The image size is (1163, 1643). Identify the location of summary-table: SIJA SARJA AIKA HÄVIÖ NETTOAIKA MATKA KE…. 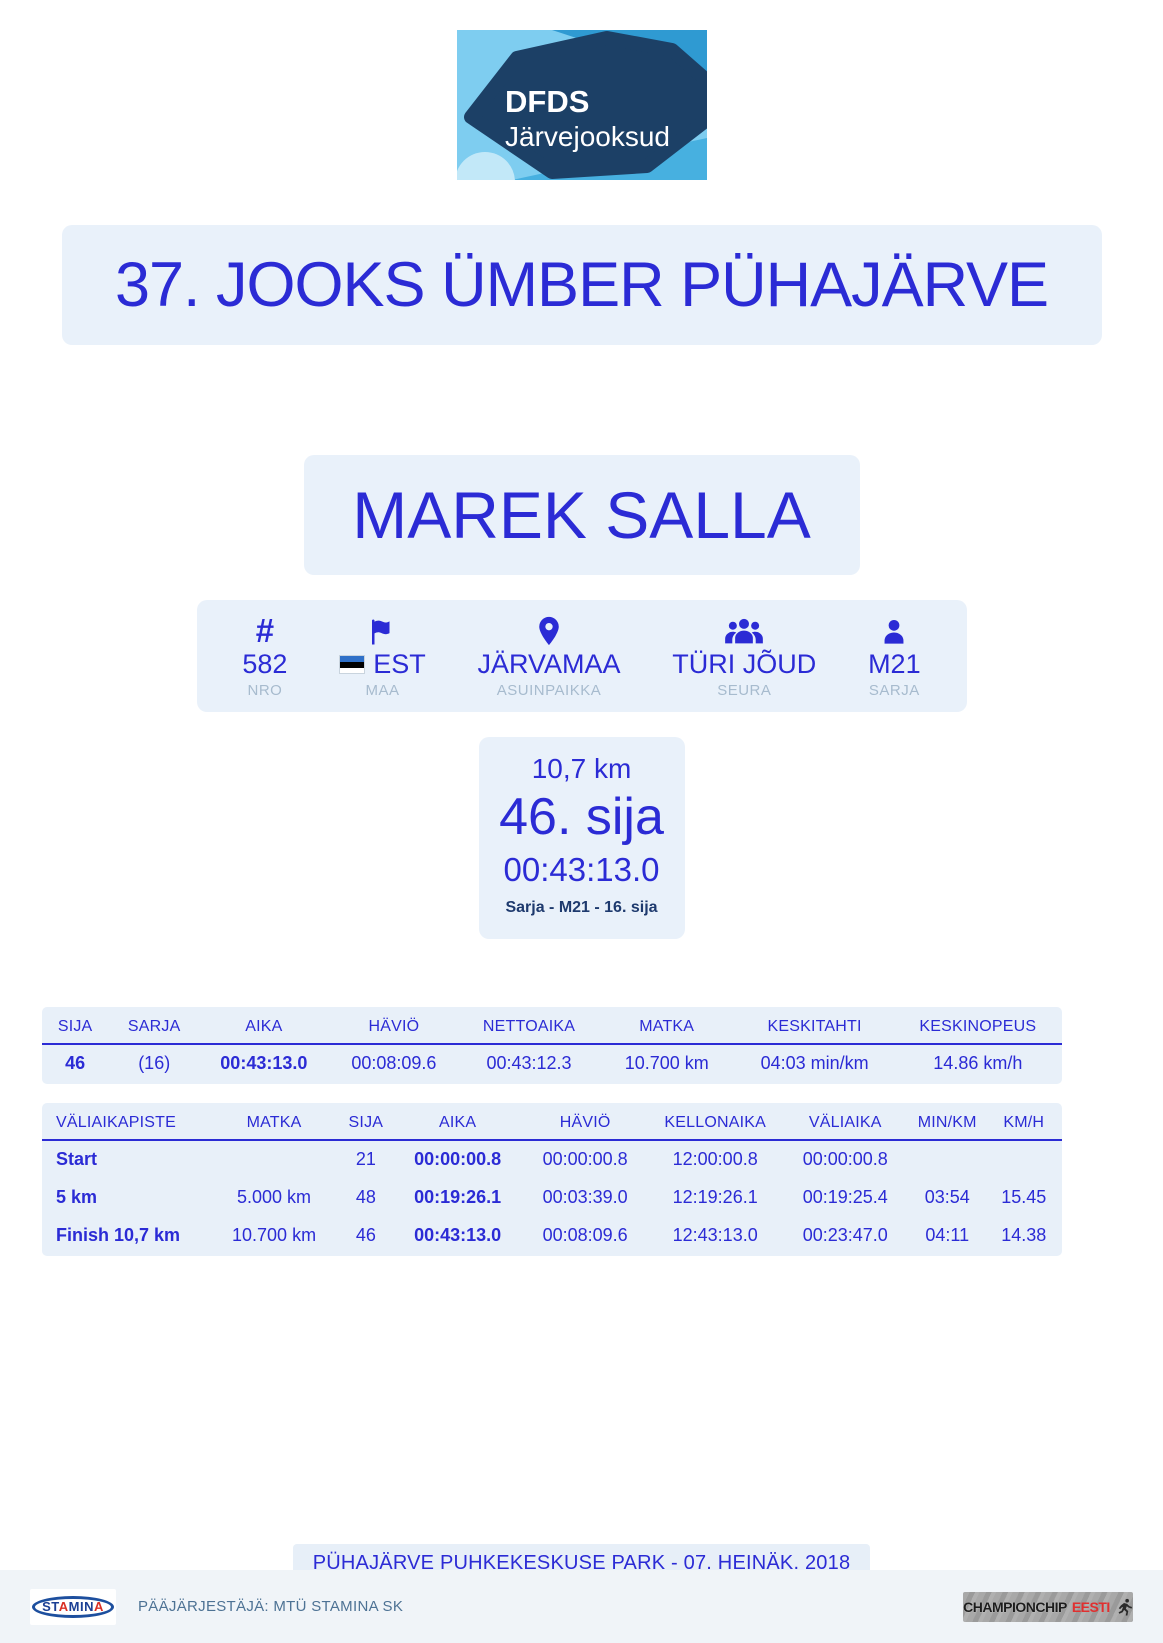
(552, 1045).